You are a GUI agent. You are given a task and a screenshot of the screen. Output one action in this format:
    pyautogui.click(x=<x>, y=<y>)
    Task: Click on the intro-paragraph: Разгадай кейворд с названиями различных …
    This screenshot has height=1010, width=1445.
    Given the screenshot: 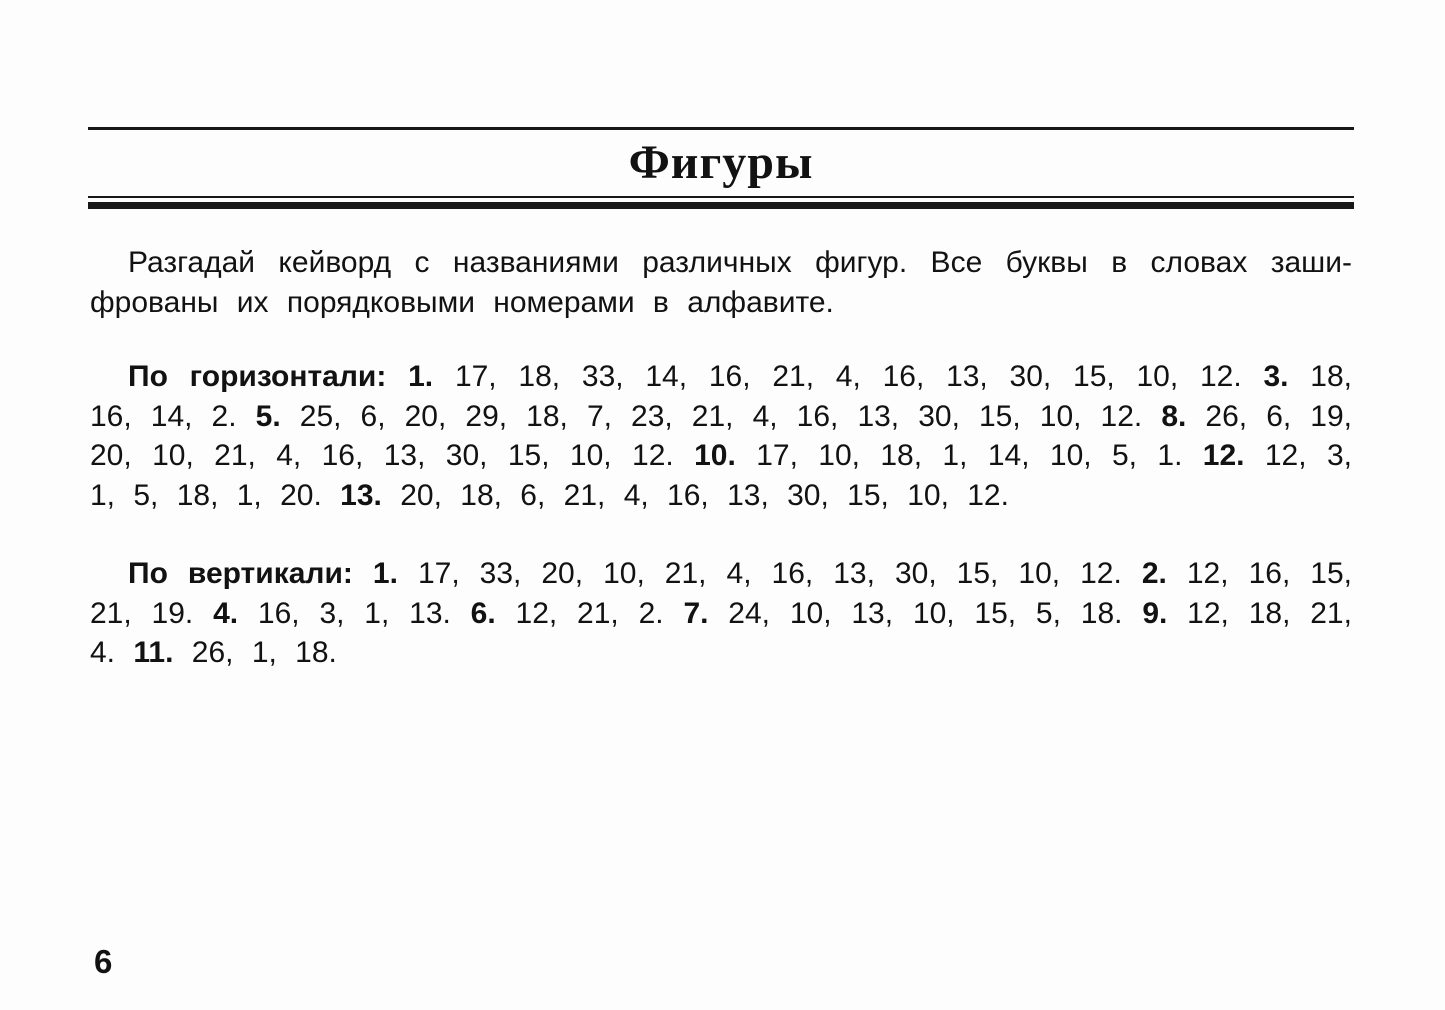 What is the action you would take?
    pyautogui.click(x=721, y=282)
    